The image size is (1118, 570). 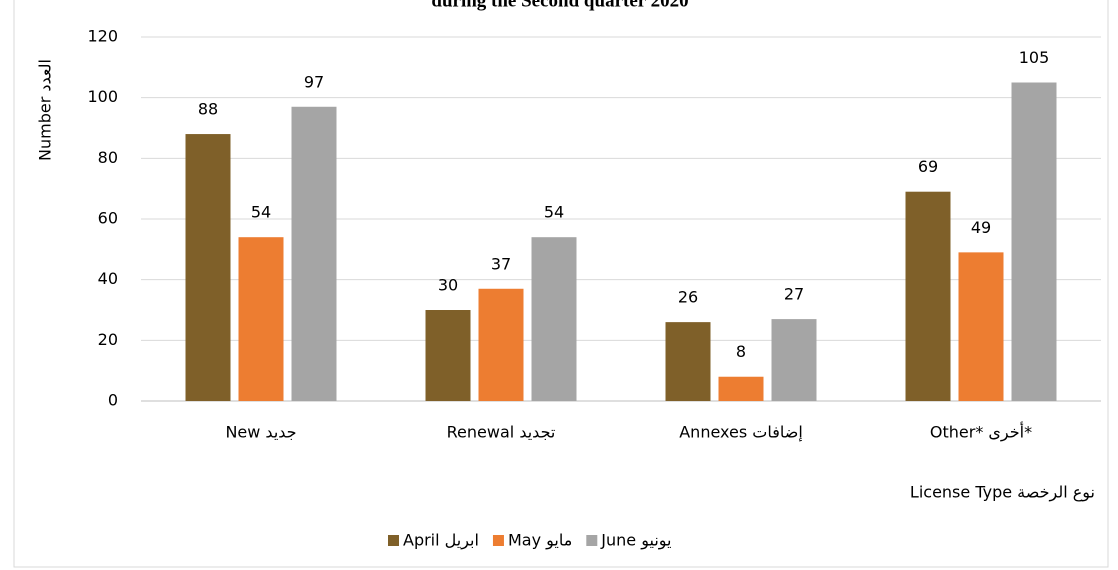 I want to click on x-tick-label: Other* أخرى*, so click(x=981, y=432).